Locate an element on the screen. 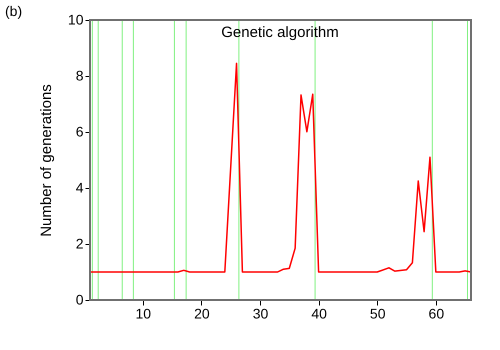 The height and width of the screenshot is (350, 500). x-tick-label: 40 is located at coordinates (319, 314).